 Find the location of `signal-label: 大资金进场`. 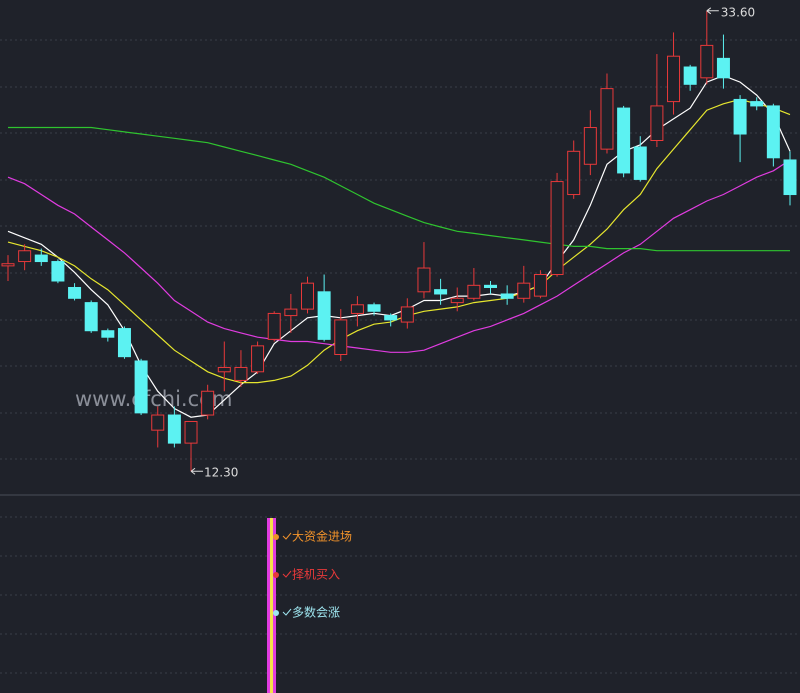

signal-label: 大资金进场 is located at coordinates (322, 536).